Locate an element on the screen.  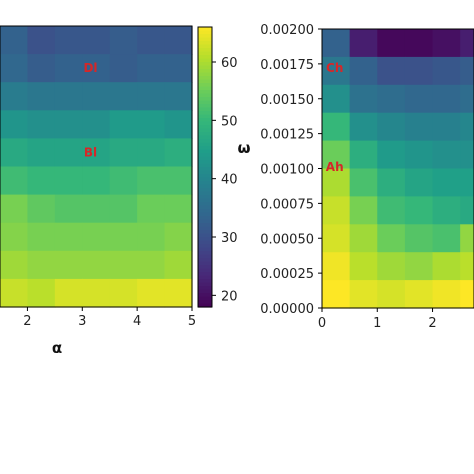
left-annotations: Dl Bl is located at coordinates (90, 110).